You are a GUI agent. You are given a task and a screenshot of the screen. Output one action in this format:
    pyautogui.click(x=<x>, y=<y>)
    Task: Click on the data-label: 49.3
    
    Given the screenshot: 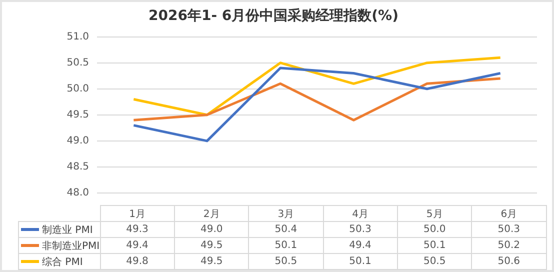 What is the action you would take?
    pyautogui.click(x=137, y=230)
    